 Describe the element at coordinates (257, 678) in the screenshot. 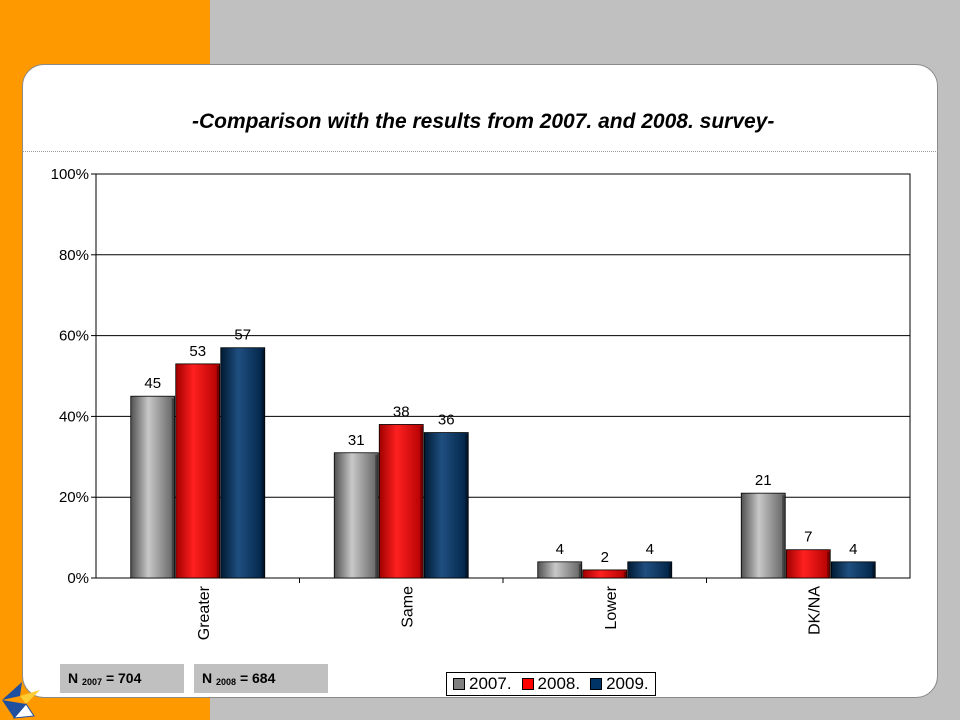

I see `sample-size-value: = 684` at that location.